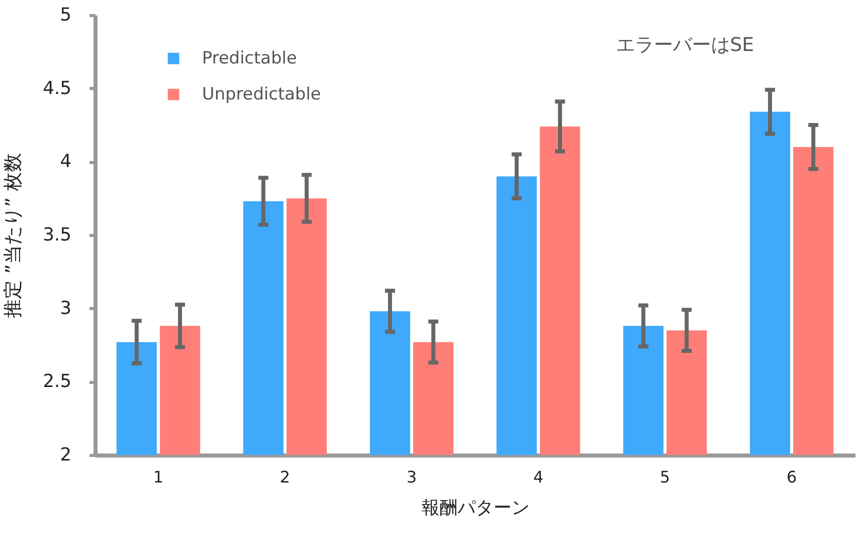 The width and height of the screenshot is (859, 543). What do you see at coordinates (57, 235) in the screenshot?
I see `y-tick-label: 3.5` at bounding box center [57, 235].